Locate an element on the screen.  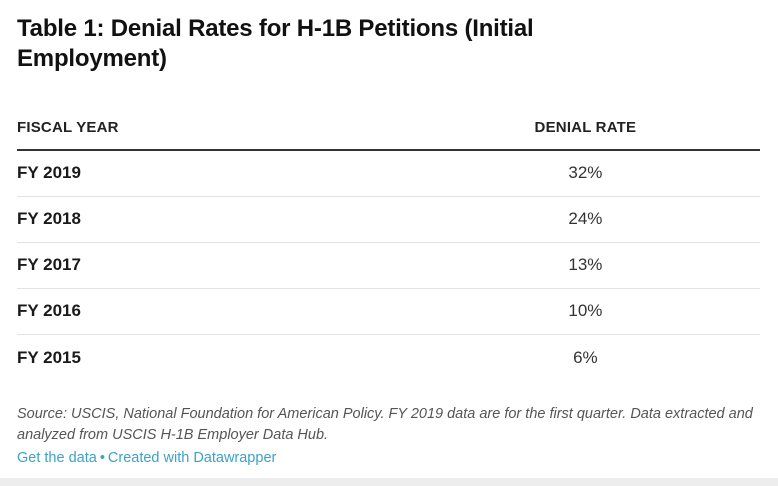
table-row: FY 2018 24% is located at coordinates (388, 220).